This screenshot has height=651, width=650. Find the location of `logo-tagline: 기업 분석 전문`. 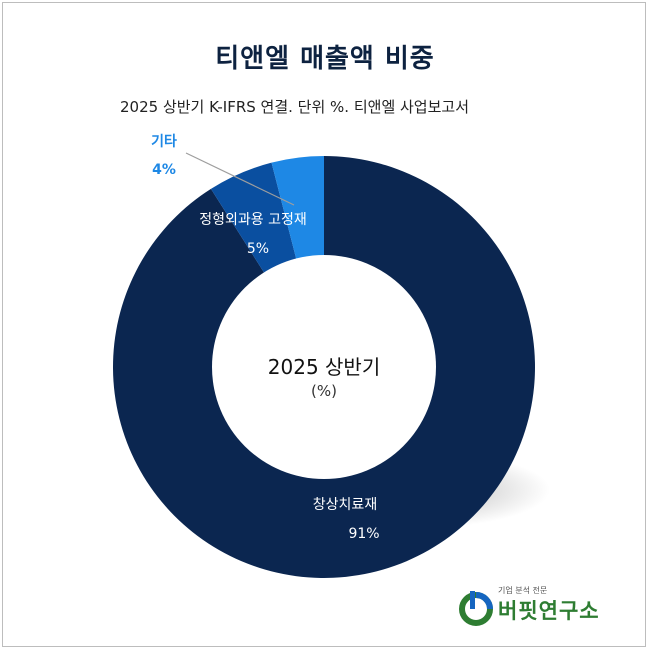

logo-tagline: 기업 분석 전문 is located at coordinates (523, 590).